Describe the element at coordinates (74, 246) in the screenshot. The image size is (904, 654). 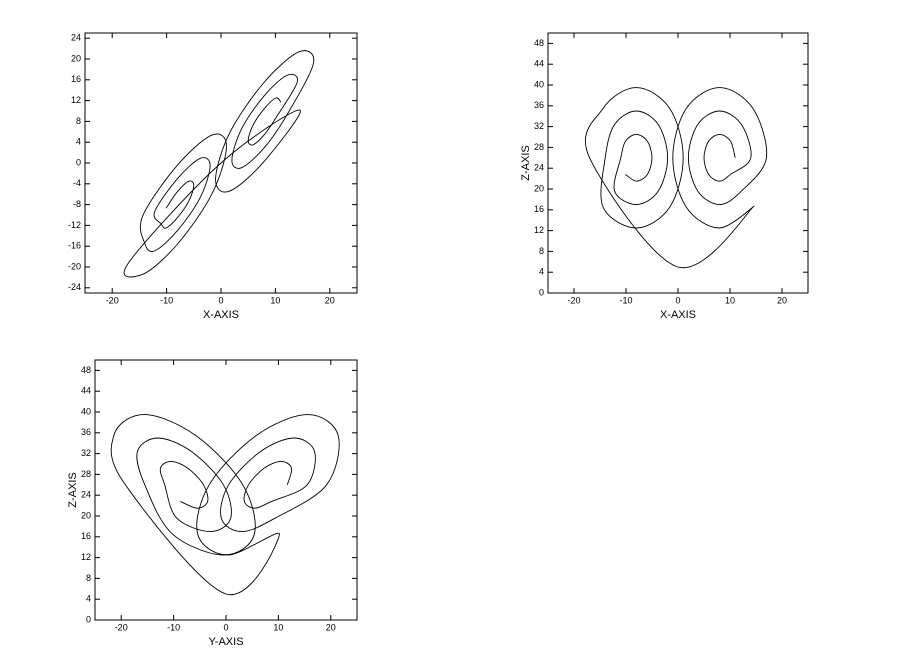
I see `y-tick-label: -16` at that location.